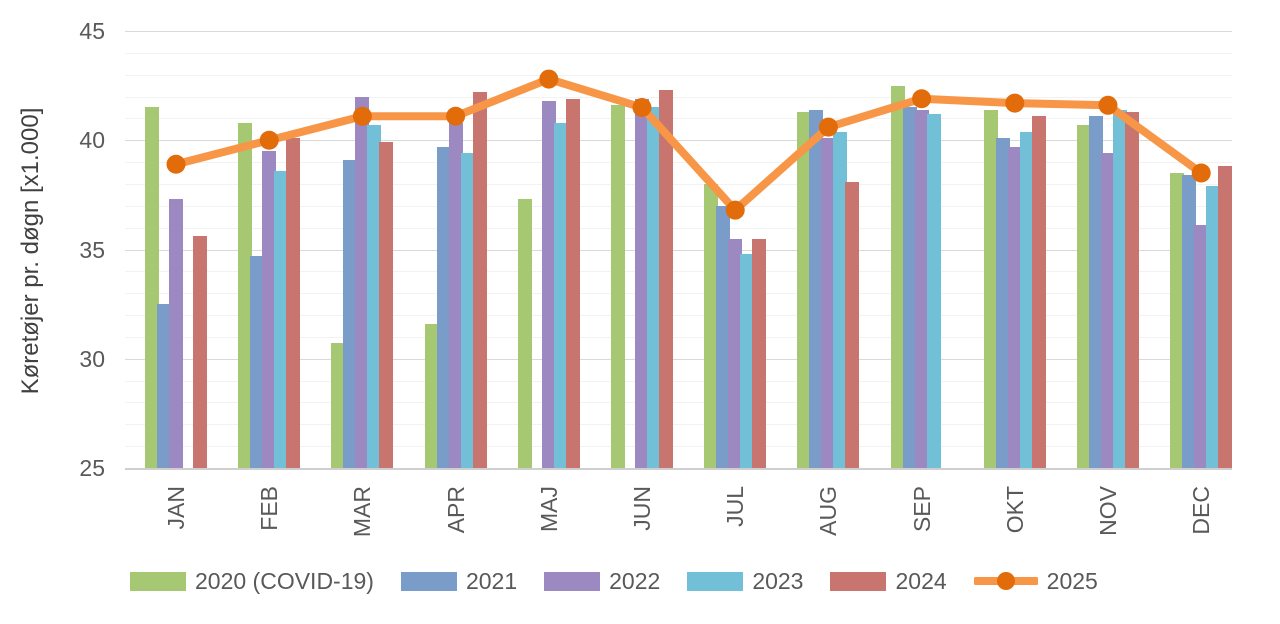 The width and height of the screenshot is (1280, 624). What do you see at coordinates (548, 509) in the screenshot?
I see `x-tick-label-MAJ: MAJ` at bounding box center [548, 509].